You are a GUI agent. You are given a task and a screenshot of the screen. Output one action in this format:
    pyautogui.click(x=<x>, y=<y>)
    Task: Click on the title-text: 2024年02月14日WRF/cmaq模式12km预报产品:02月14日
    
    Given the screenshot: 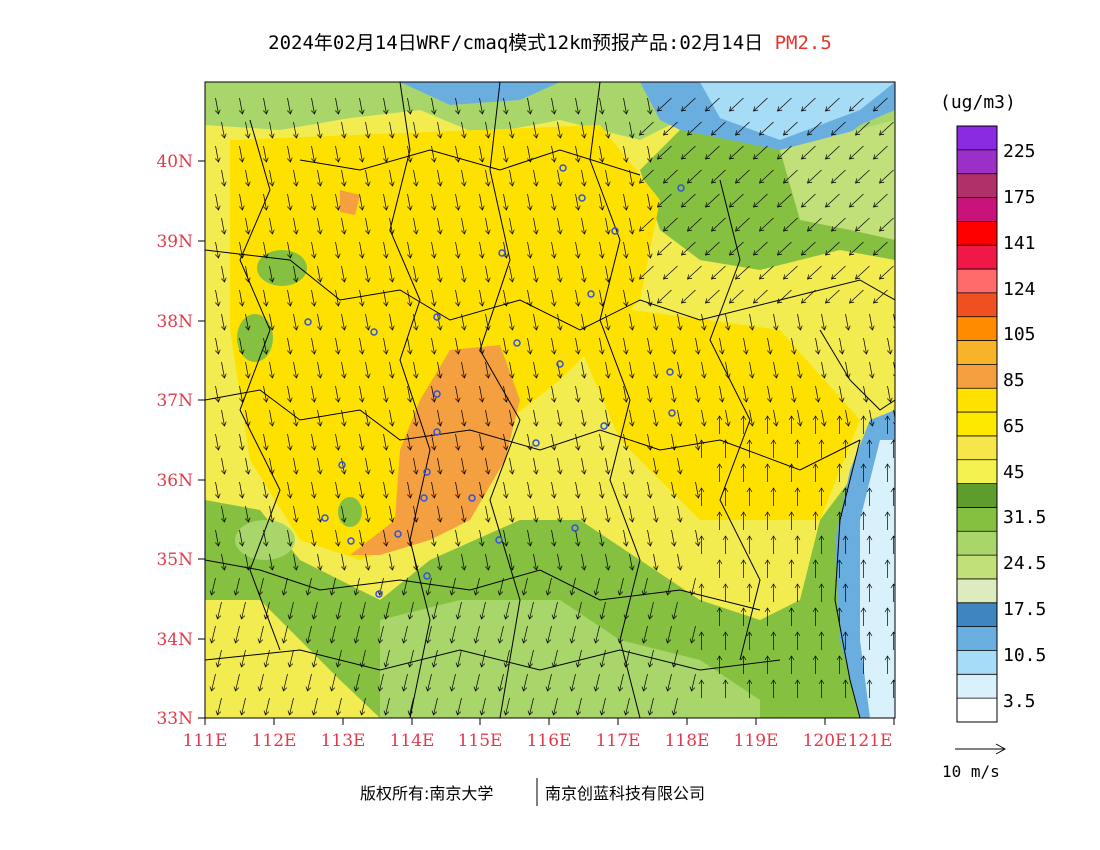 What is the action you would take?
    pyautogui.click(x=516, y=43)
    